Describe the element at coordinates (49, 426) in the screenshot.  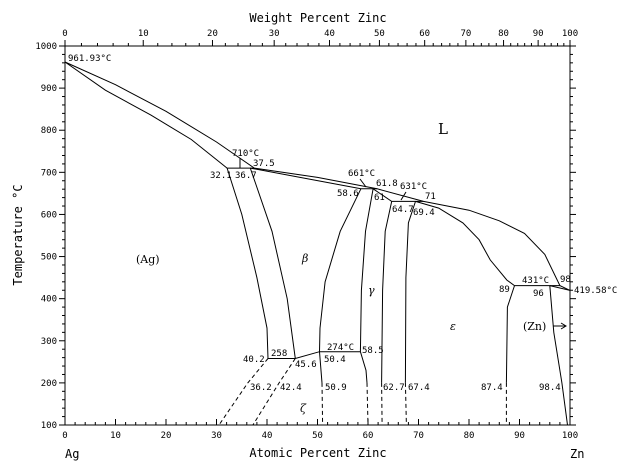
I see `y-tick-label: 100` at that location.